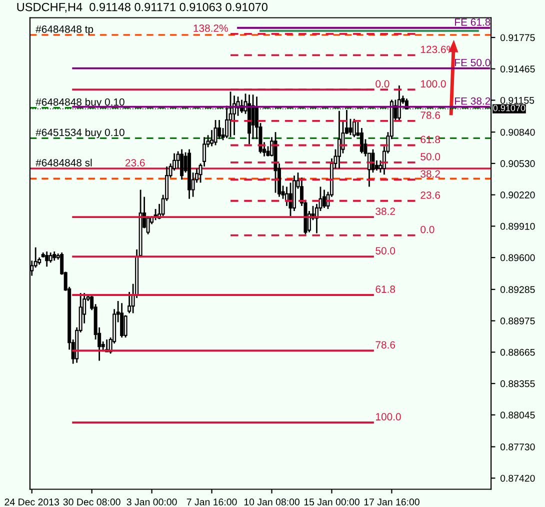  What do you see at coordinates (65, 30) in the screenshot?
I see `ref-line-label: #6484848 tp` at bounding box center [65, 30].